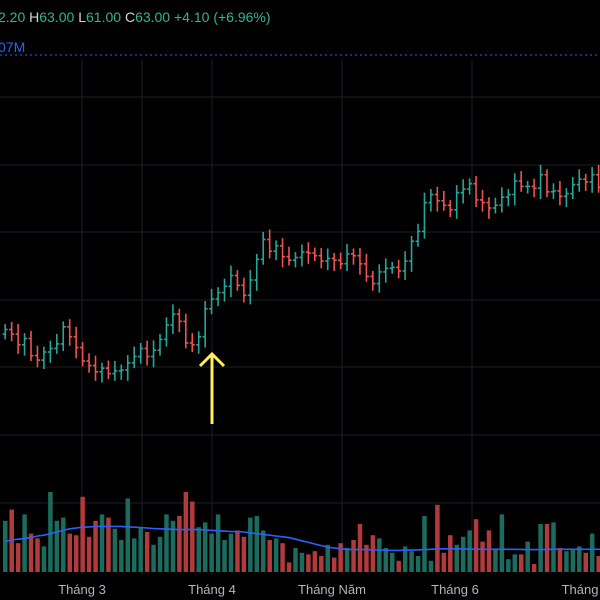 The width and height of the screenshot is (600, 600). What do you see at coordinates (212, 359) in the screenshot?
I see `arrow-head` at bounding box center [212, 359].